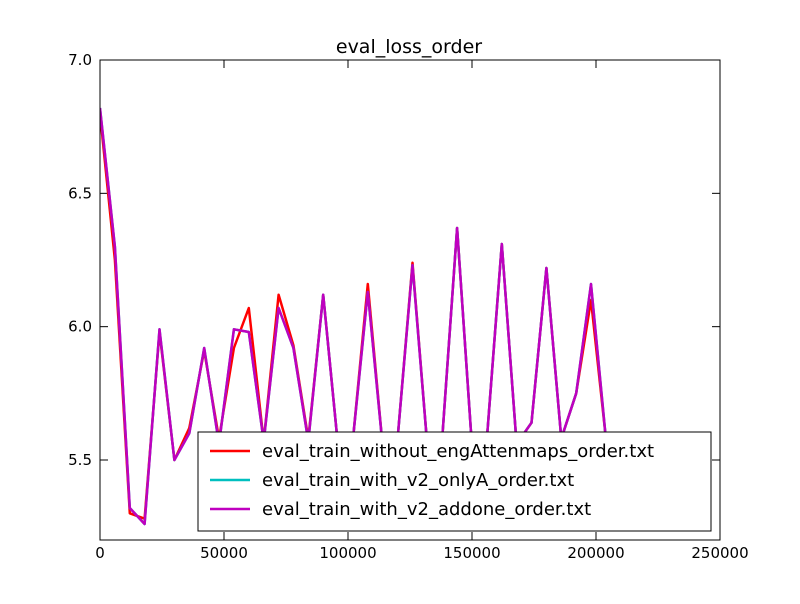 This screenshot has width=800, height=604. Describe the element at coordinates (426, 509) in the screenshot. I see `legend-label: eval_train_with_v2_addone_order.txt` at that location.